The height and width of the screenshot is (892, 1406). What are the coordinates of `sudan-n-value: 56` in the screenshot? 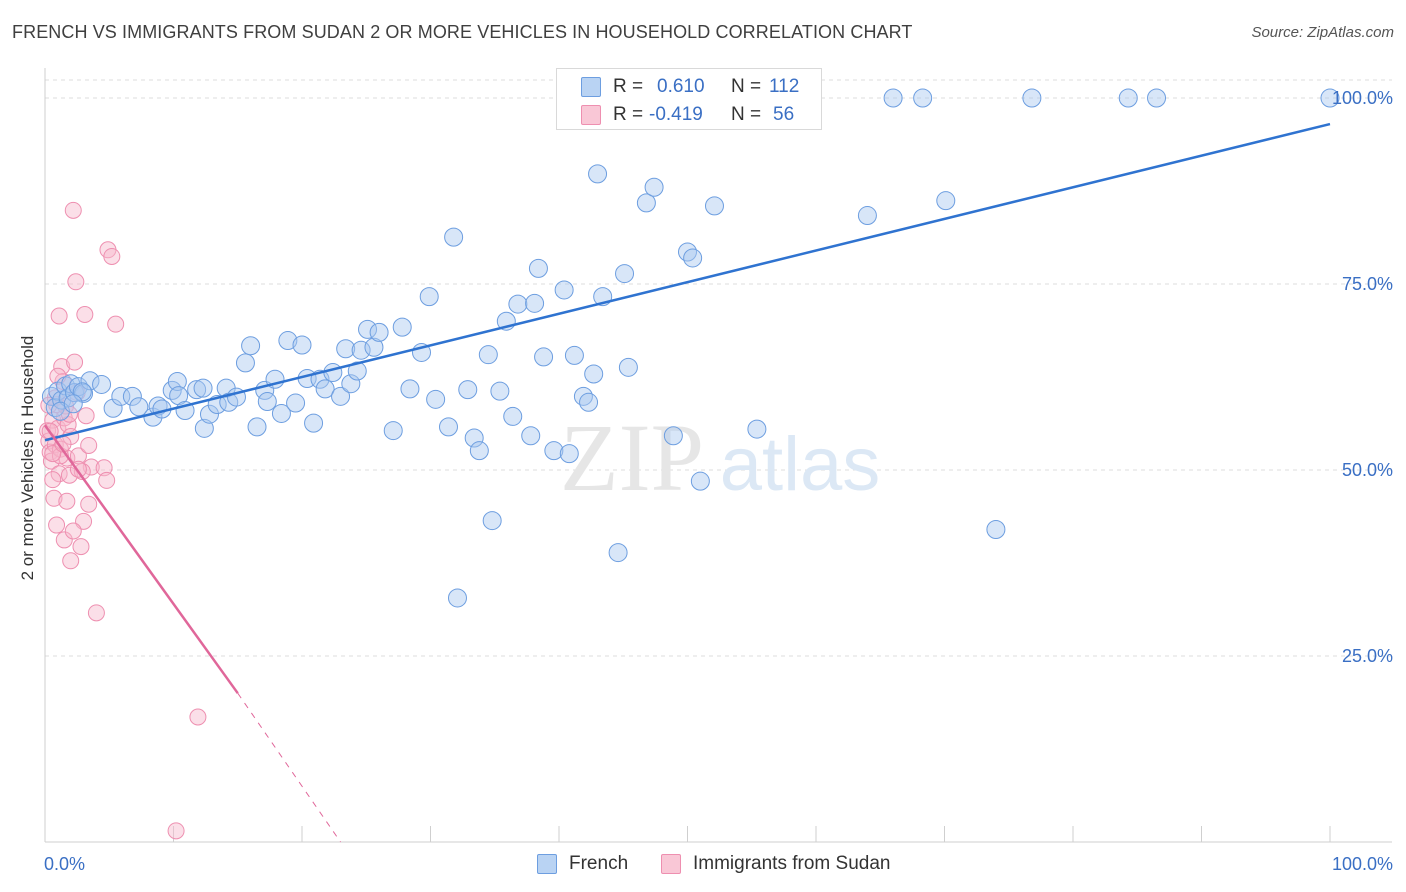 It's located at (784, 114).